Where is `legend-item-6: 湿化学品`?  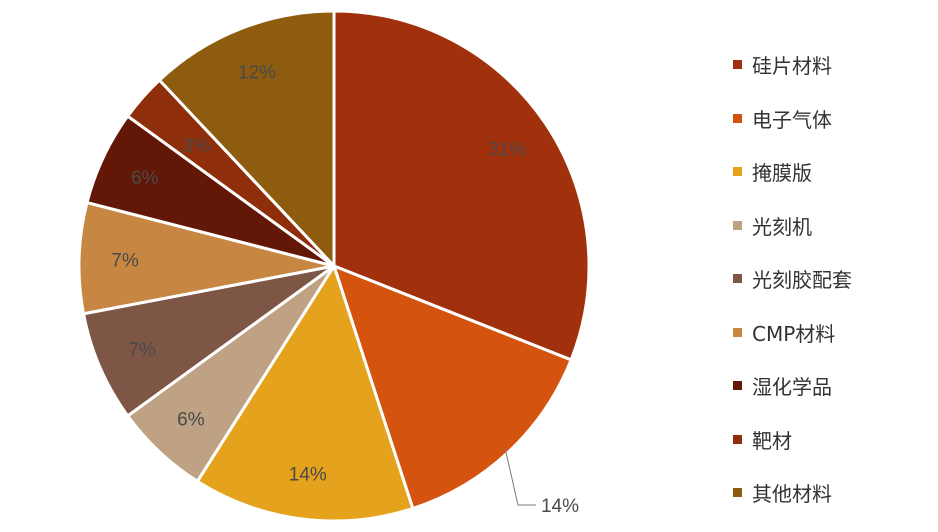
legend-item-6: 湿化学品 is located at coordinates (833, 386).